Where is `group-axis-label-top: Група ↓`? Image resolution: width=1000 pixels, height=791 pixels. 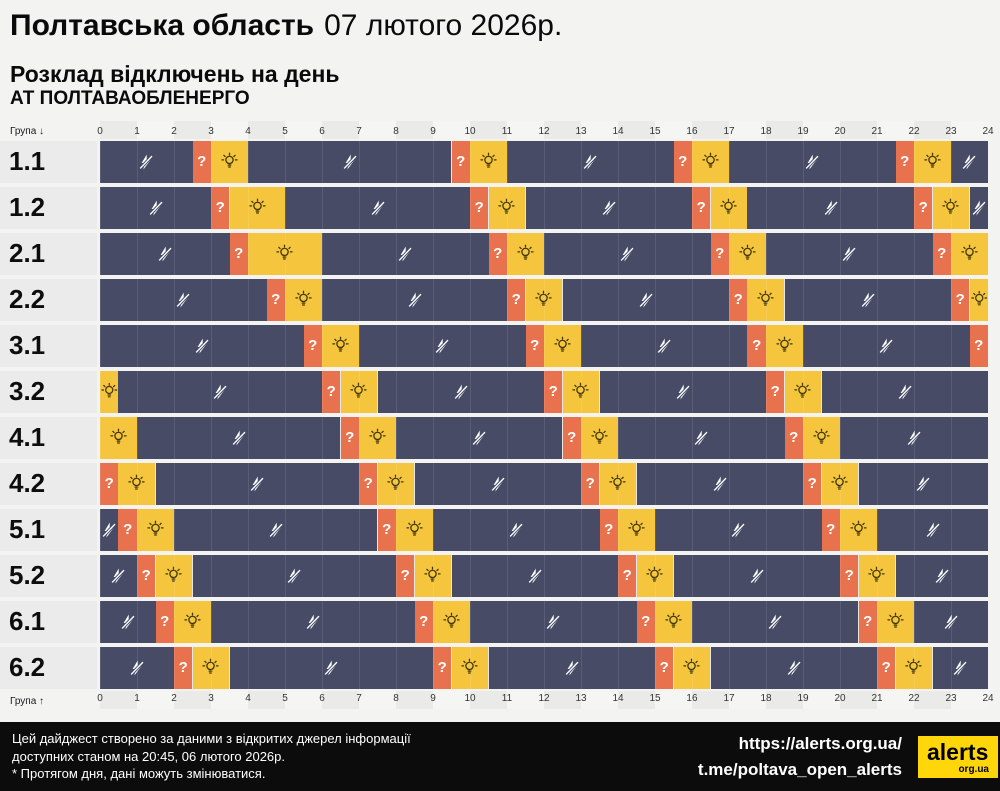 group-axis-label-top: Група ↓ is located at coordinates (27, 131).